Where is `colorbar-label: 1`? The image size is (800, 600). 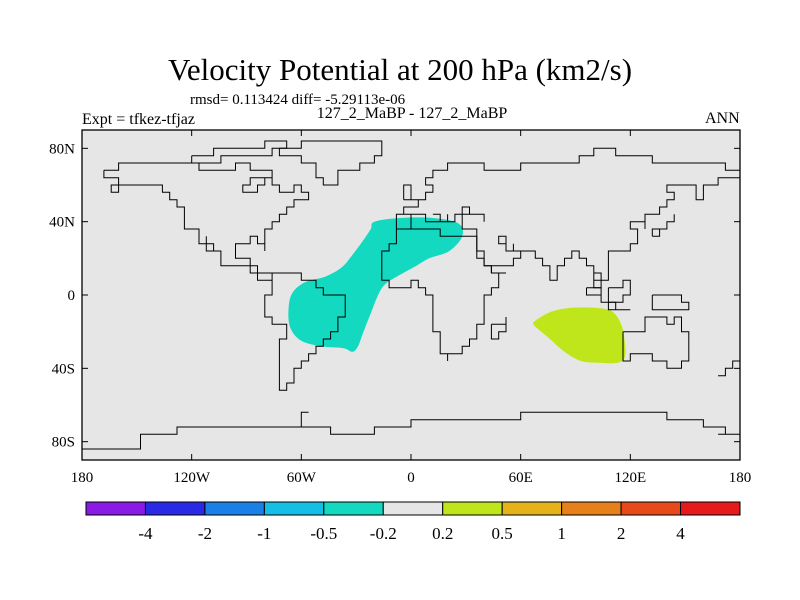 colorbar-label: 1 is located at coordinates (561, 533).